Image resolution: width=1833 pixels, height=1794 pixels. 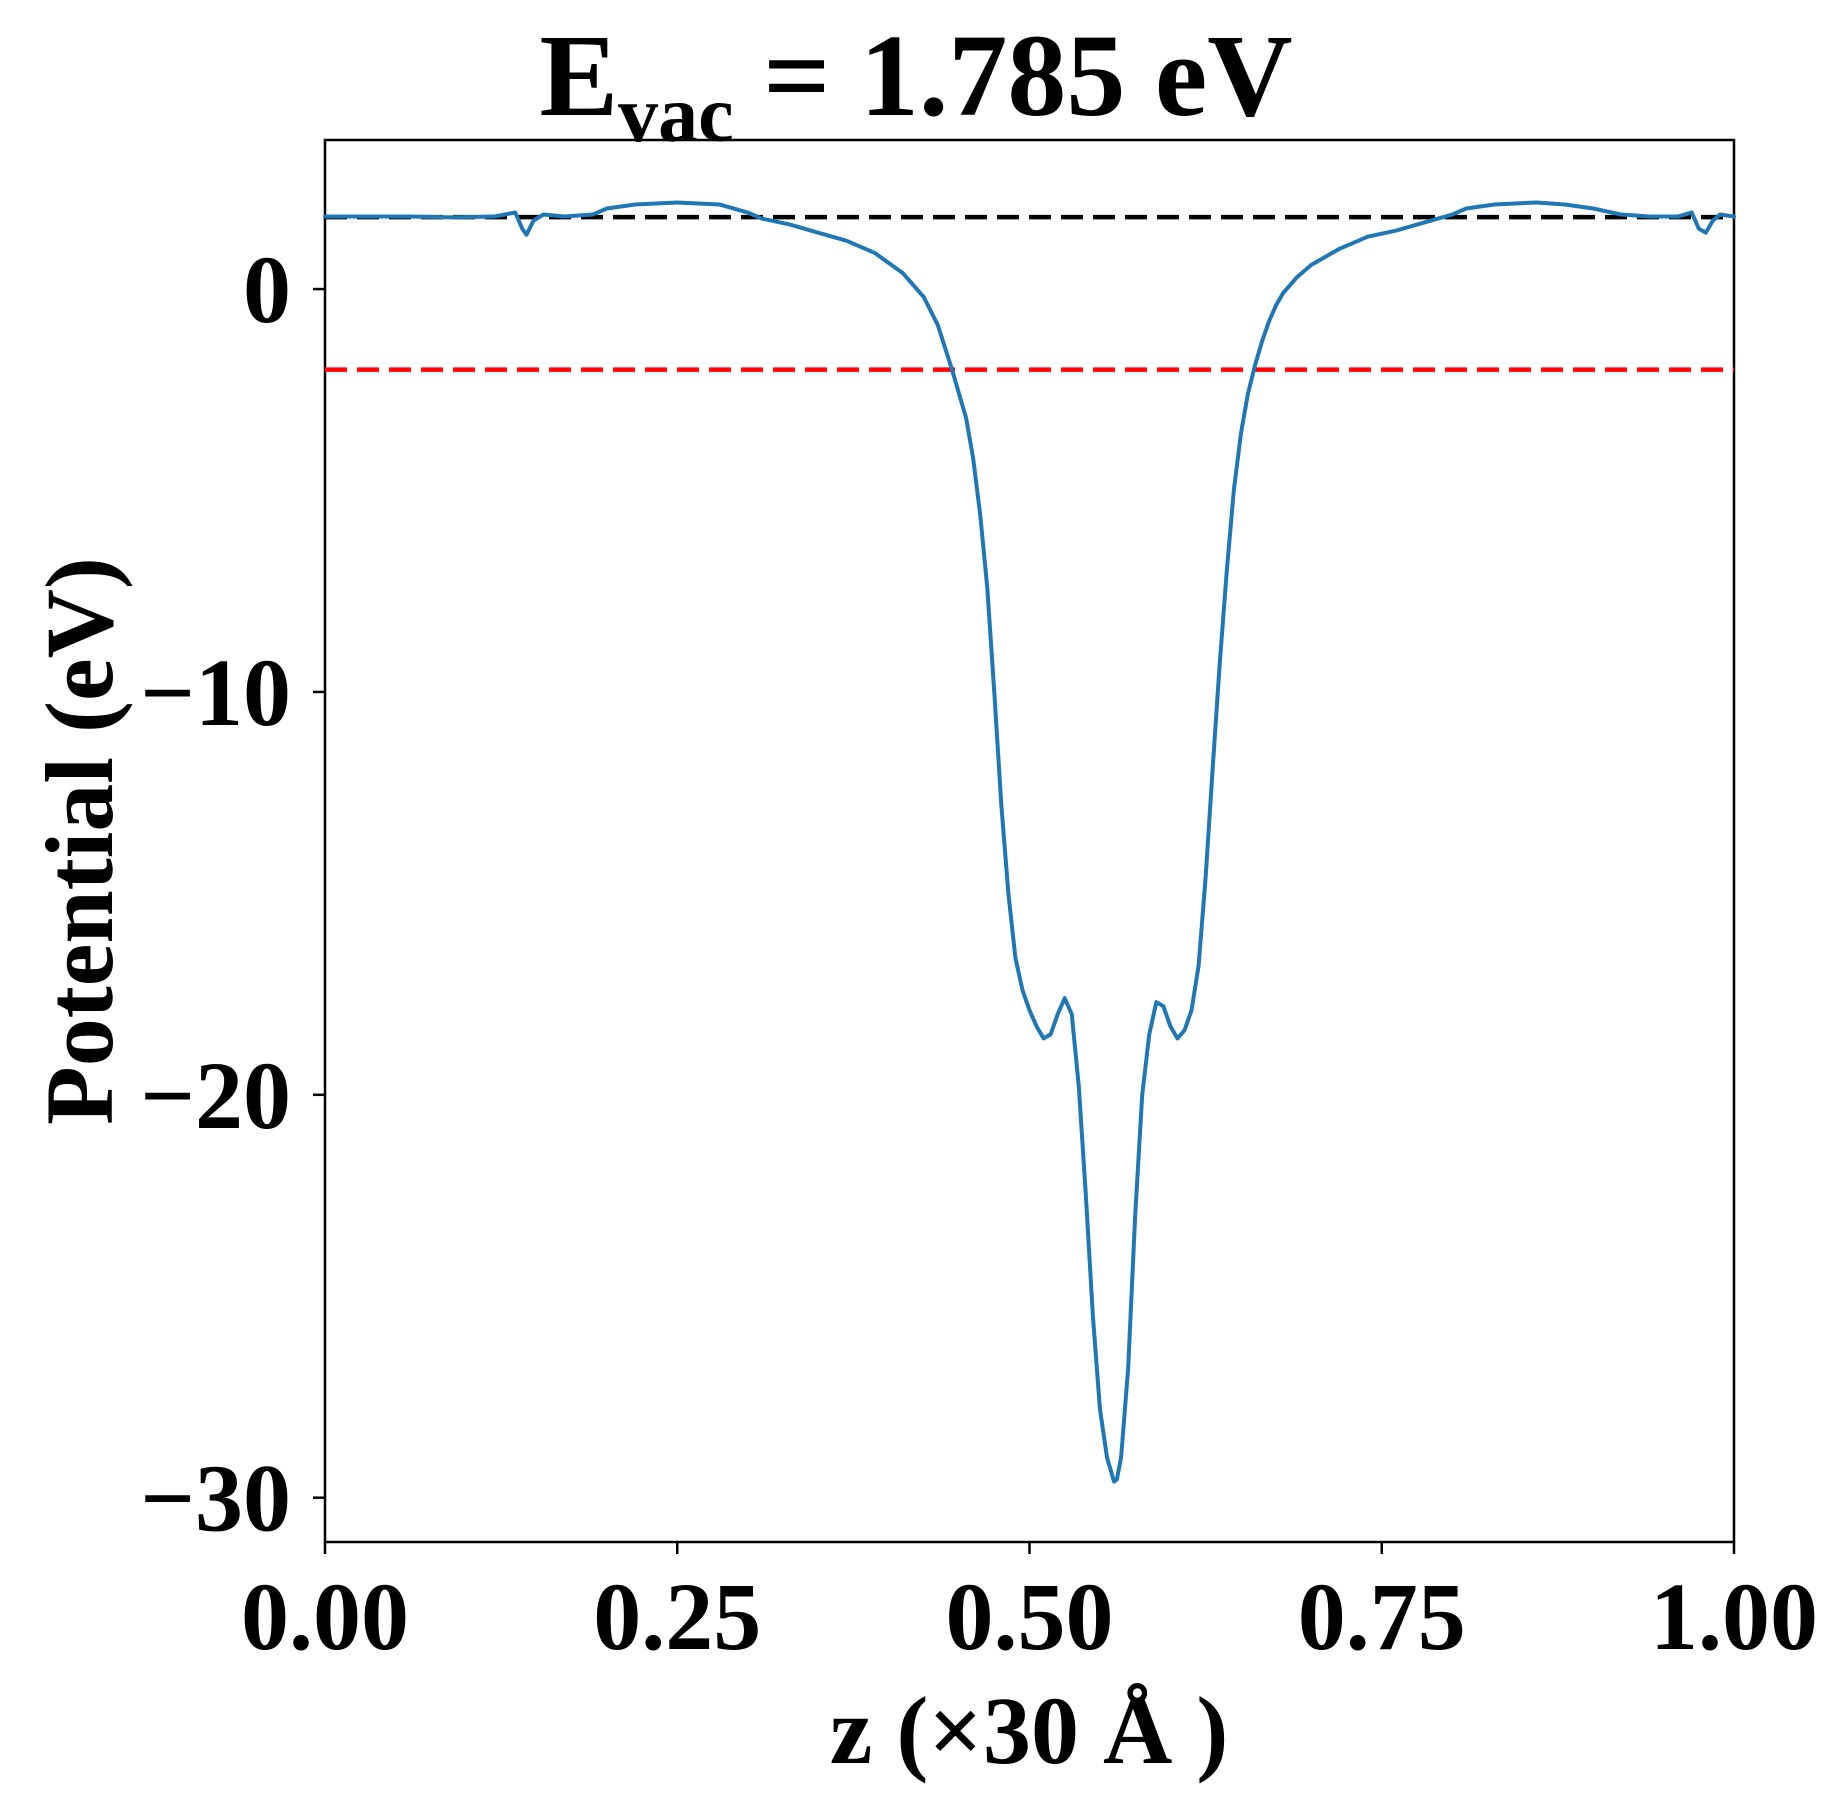 I want to click on chart-title-rest: = 1.785 eV, so click(x=1013, y=75).